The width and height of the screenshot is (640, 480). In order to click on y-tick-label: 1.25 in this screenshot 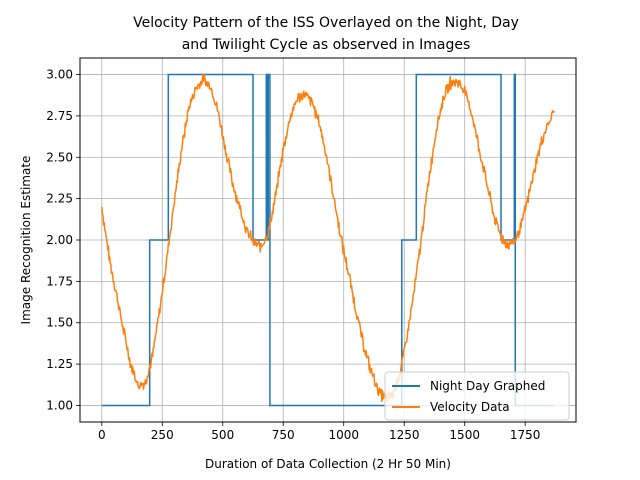, I will do `click(59, 364)`.